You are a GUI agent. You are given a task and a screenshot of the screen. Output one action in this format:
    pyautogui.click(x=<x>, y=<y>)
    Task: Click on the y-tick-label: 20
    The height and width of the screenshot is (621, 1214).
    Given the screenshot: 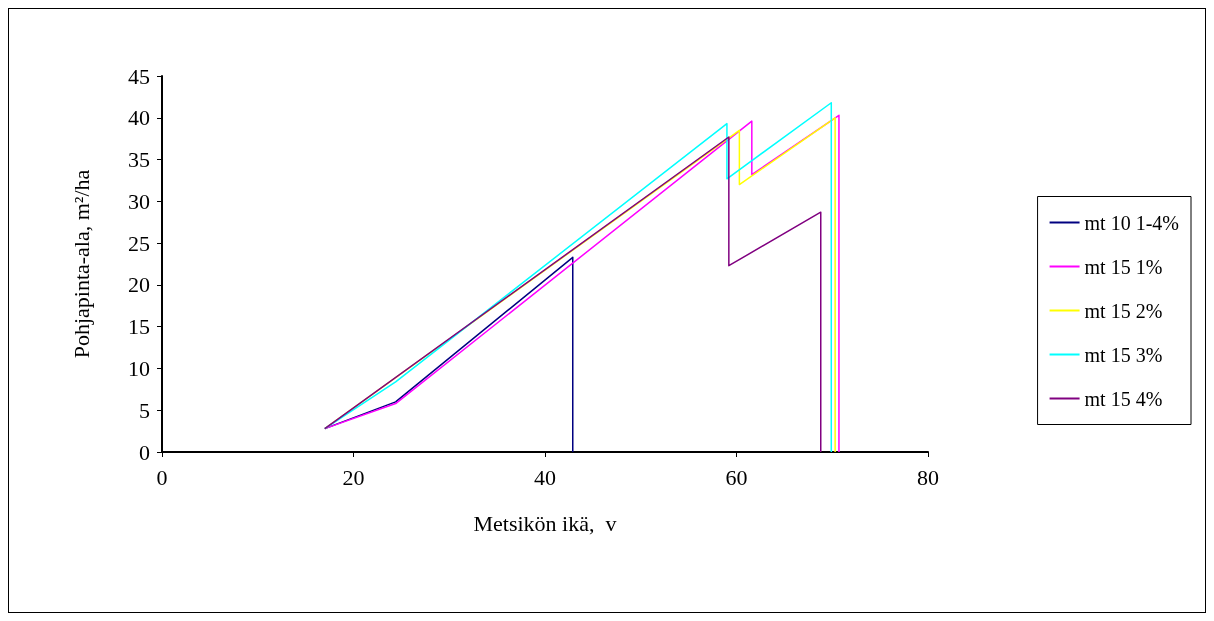 What is the action you would take?
    pyautogui.click(x=139, y=285)
    